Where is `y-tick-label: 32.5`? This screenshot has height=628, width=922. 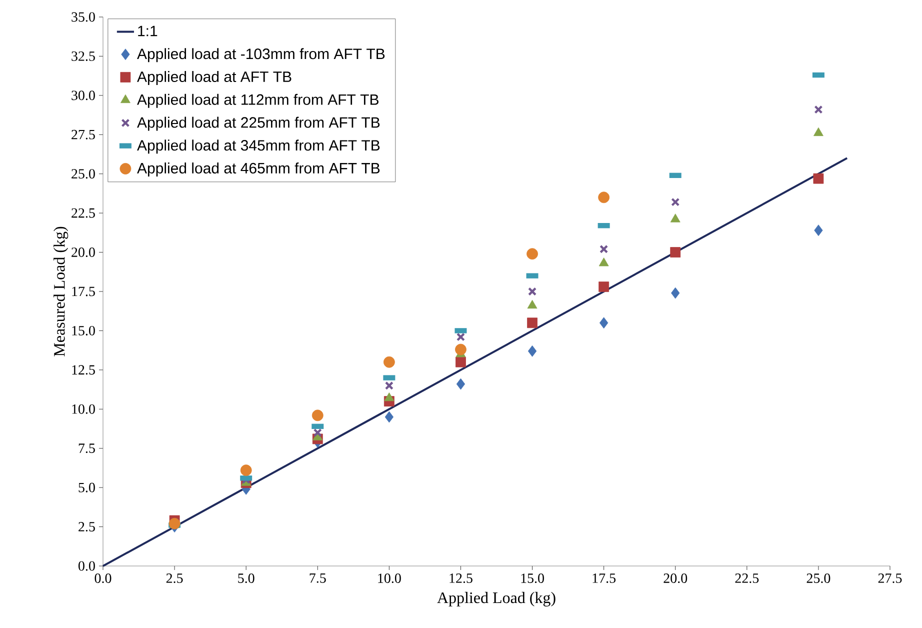
y-tick-label: 32.5 is located at coordinates (83, 56).